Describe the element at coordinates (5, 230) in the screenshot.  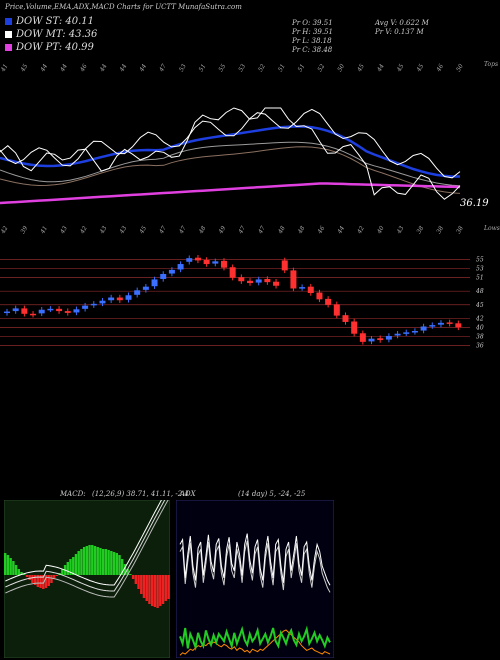
I see `lows-tick: 42` at that location.